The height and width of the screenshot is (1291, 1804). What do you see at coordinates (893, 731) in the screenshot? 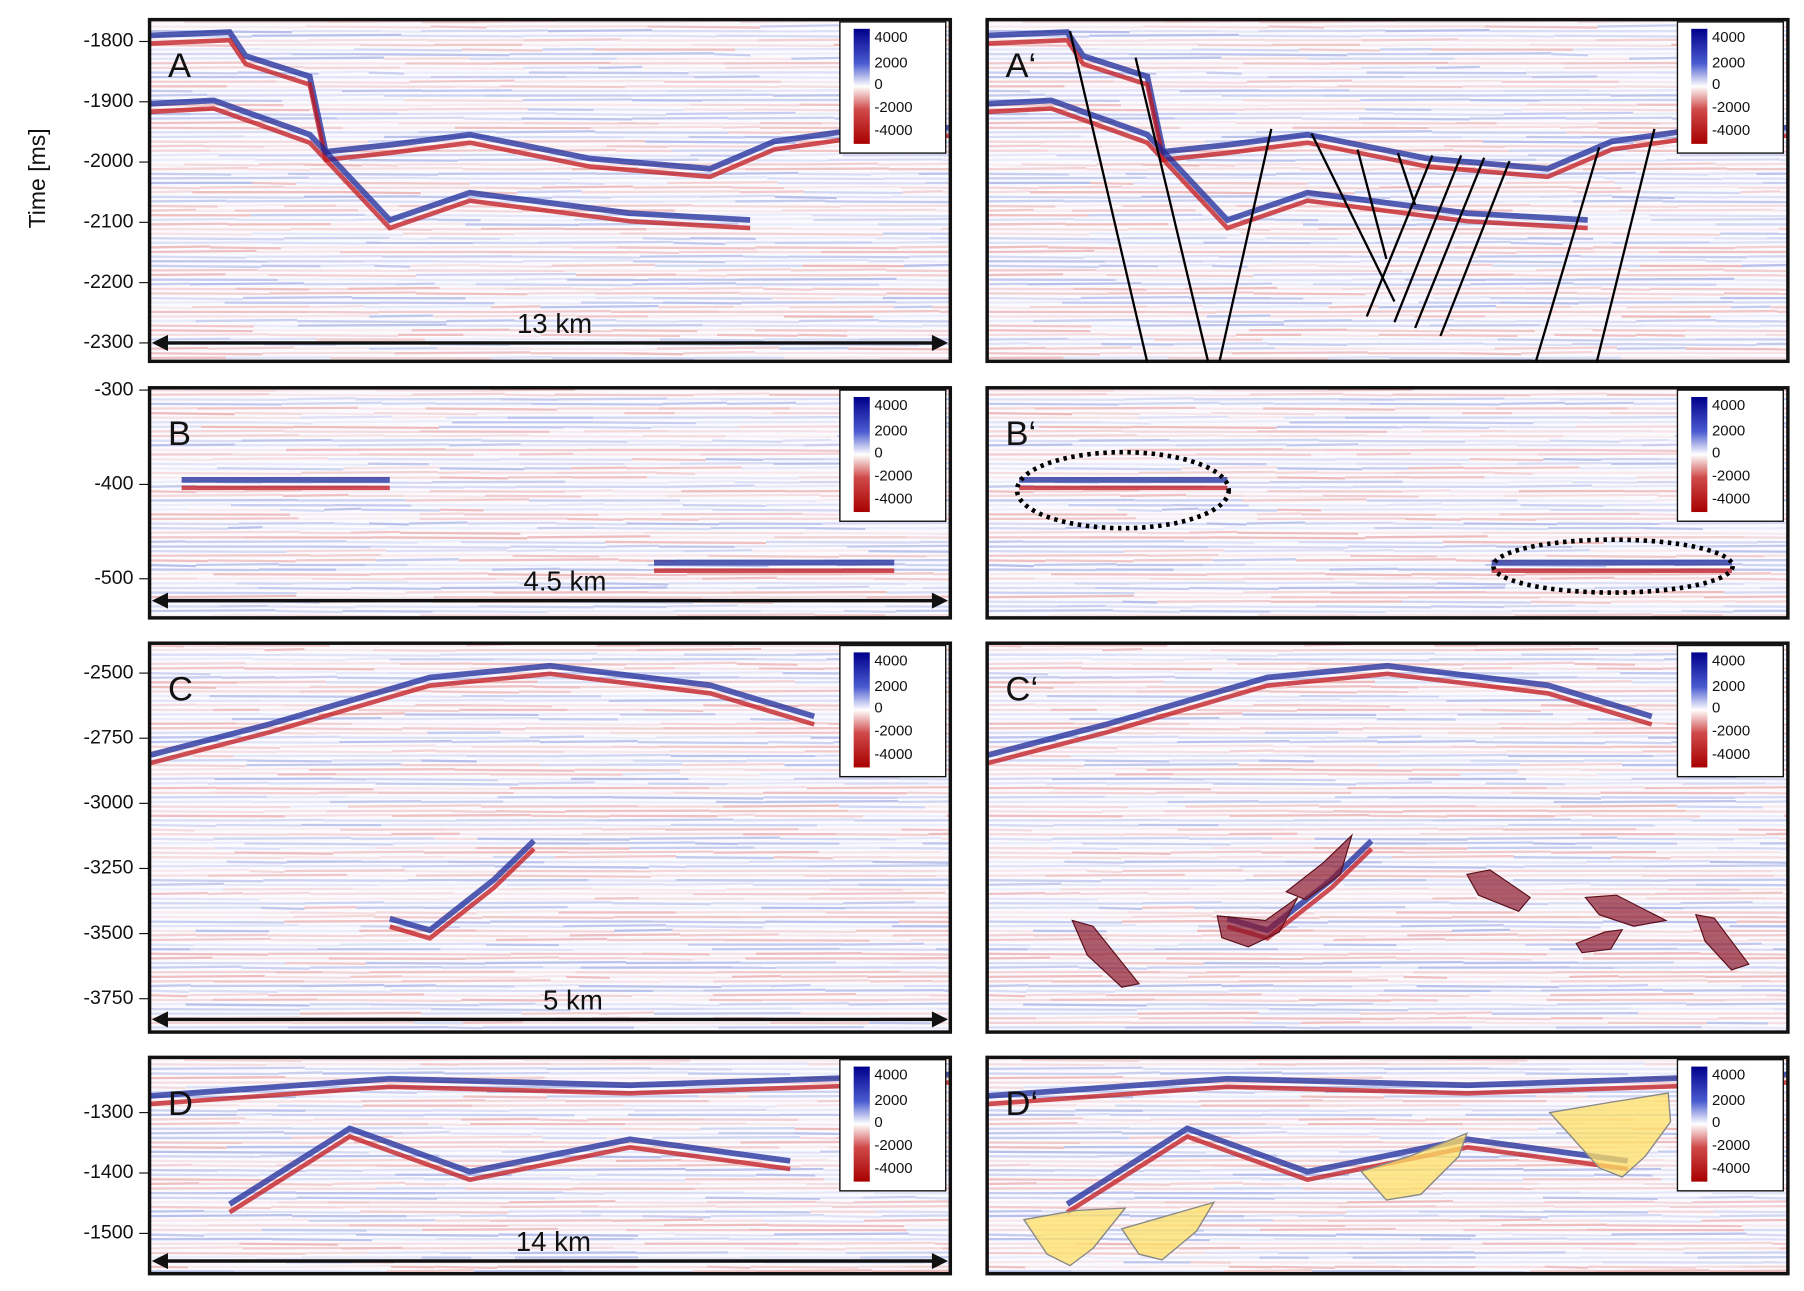
I see `colorbar-label: -2000` at bounding box center [893, 731].